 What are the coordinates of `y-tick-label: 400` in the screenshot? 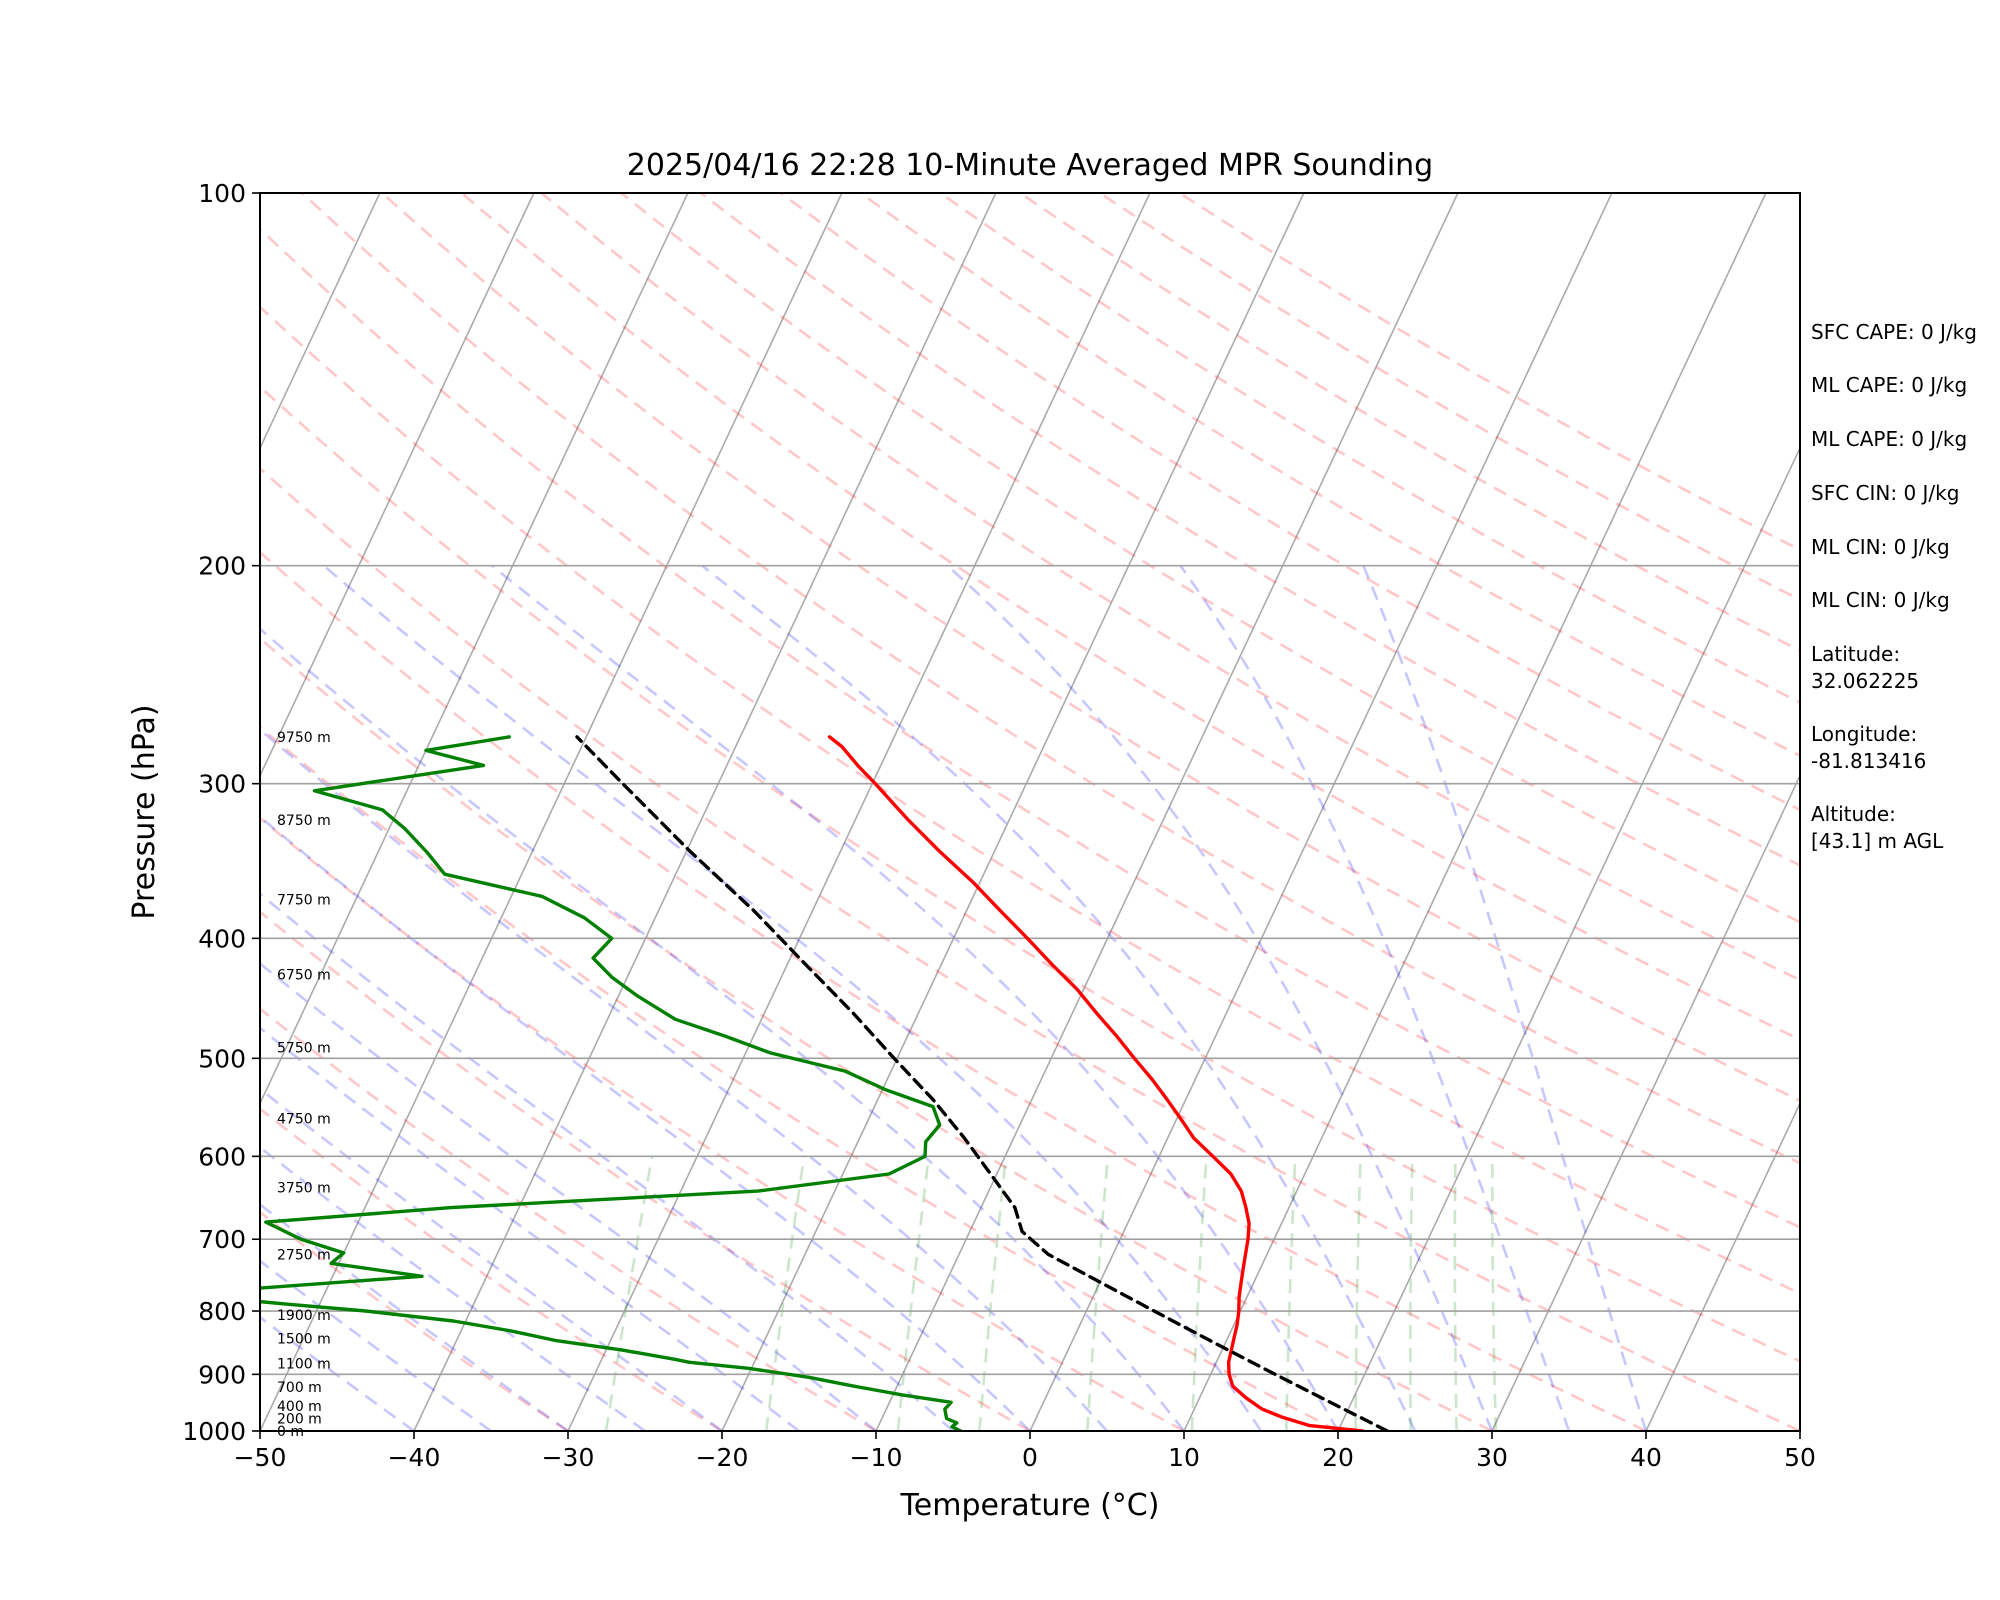 It's located at (222, 938).